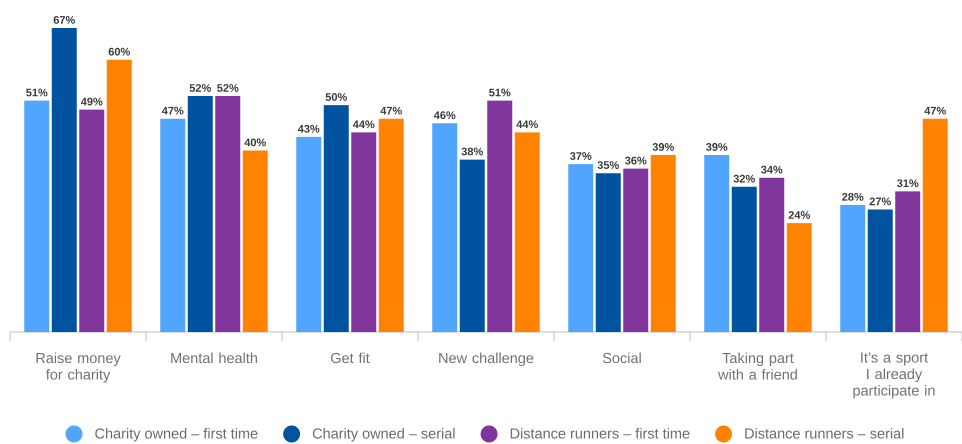 This screenshot has width=962, height=444. I want to click on x-tick-label: Taking part with a friend, so click(757, 366).